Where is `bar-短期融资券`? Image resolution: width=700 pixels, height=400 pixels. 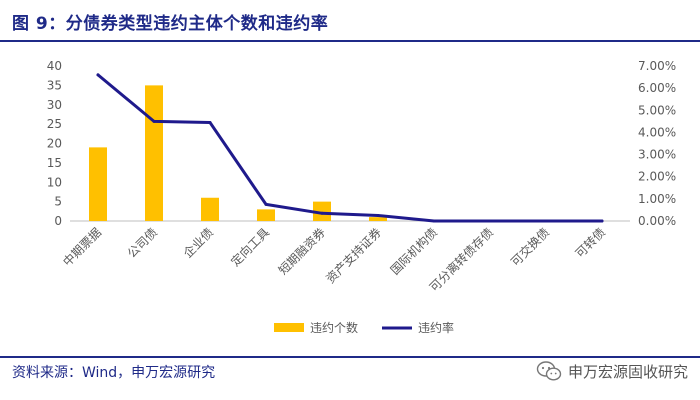 bar-短期融资券 is located at coordinates (322, 211).